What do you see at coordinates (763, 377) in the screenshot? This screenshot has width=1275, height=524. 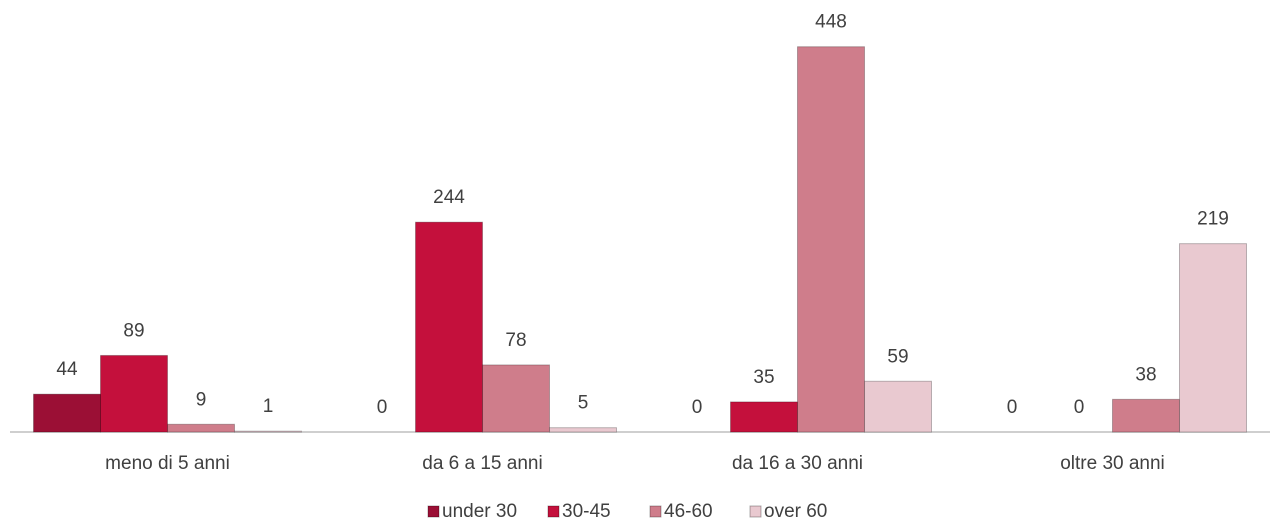 I see `data-label: 35` at bounding box center [763, 377].